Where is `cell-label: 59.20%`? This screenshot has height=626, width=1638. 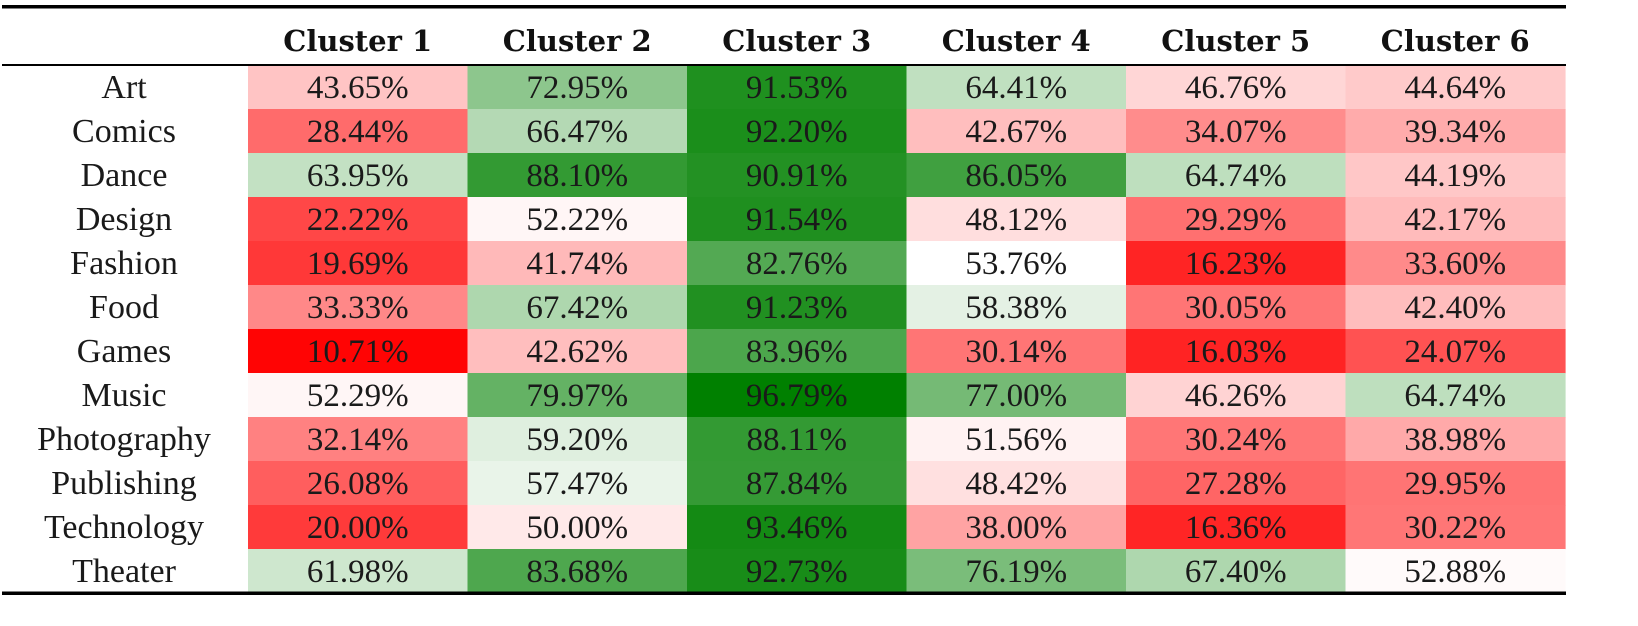
cell-label: 59.20% is located at coordinates (577, 440).